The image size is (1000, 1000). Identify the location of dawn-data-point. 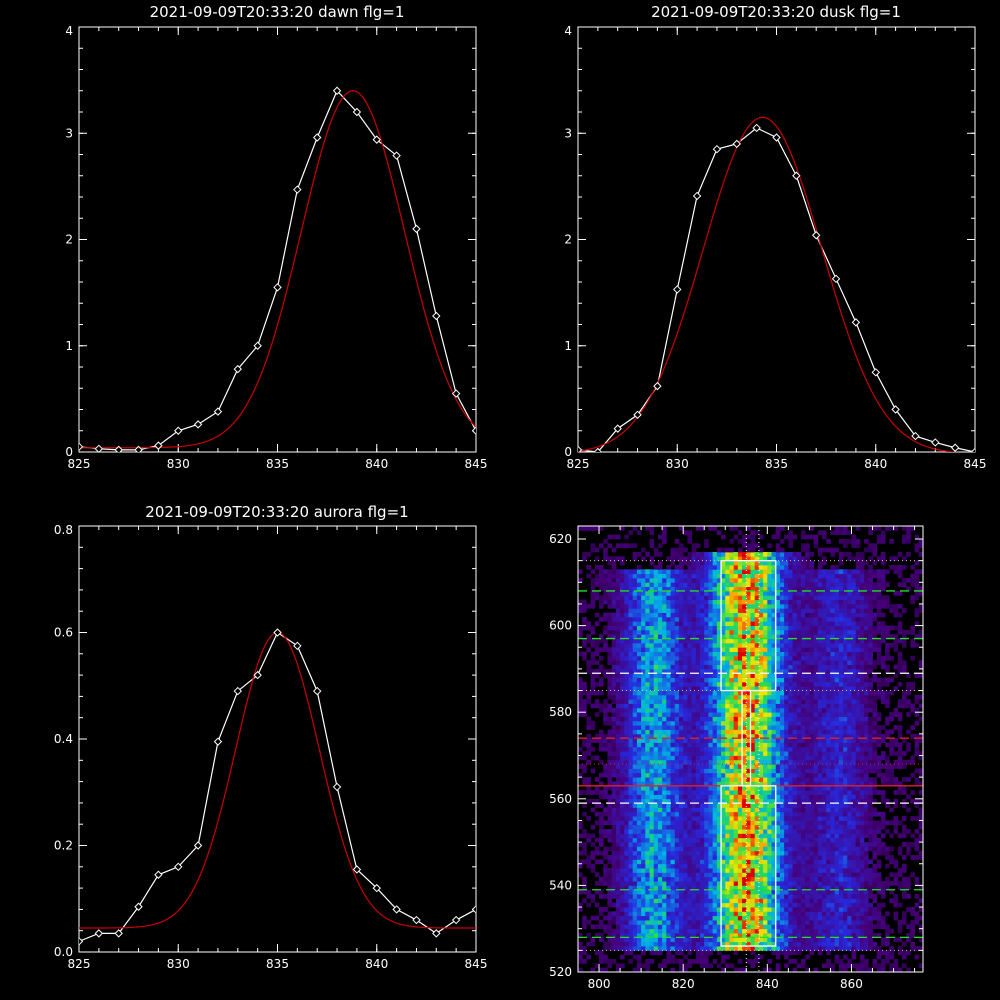
(257, 345).